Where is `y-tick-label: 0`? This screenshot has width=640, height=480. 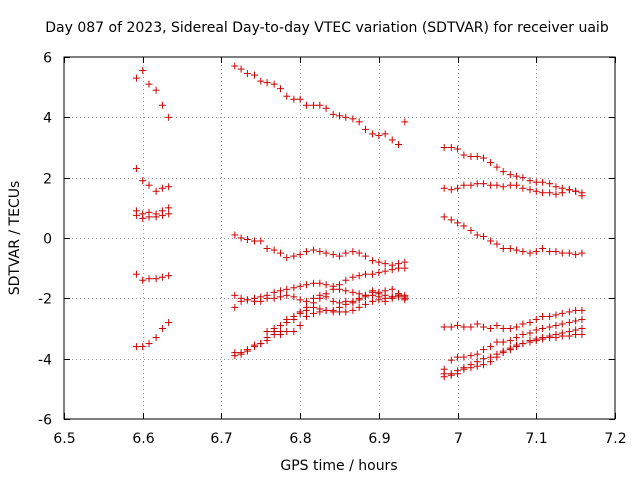 y-tick-label: 0 is located at coordinates (47, 240).